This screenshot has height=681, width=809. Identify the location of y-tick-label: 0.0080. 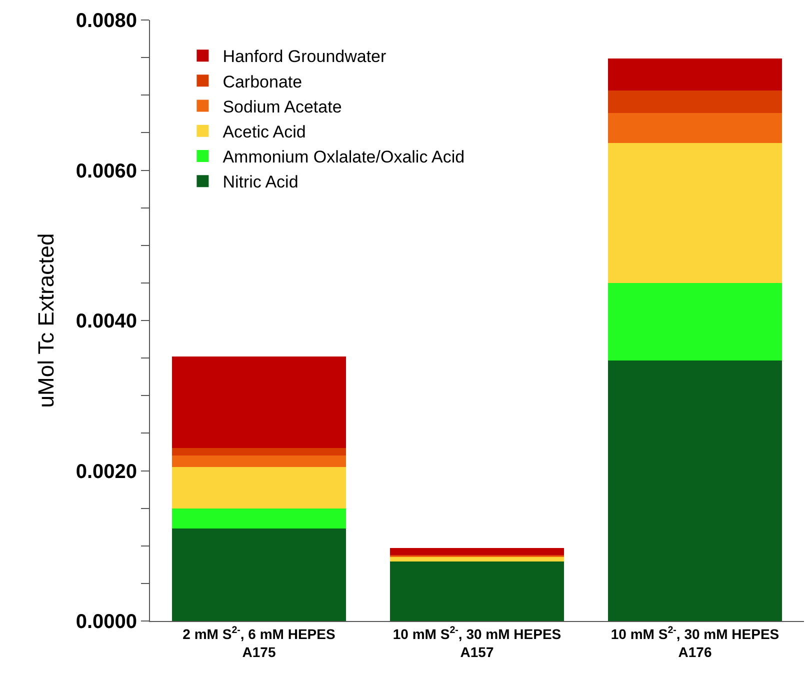
(106, 21).